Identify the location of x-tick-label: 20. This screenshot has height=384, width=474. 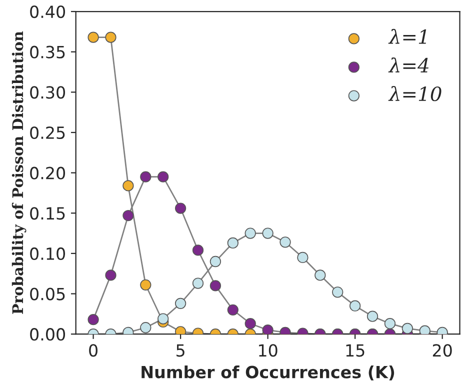
(442, 350).